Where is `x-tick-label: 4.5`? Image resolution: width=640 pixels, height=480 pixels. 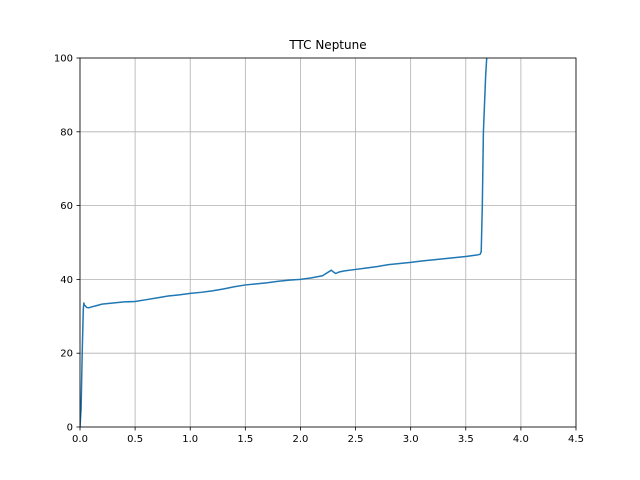
x-tick-label: 4.5 is located at coordinates (576, 439).